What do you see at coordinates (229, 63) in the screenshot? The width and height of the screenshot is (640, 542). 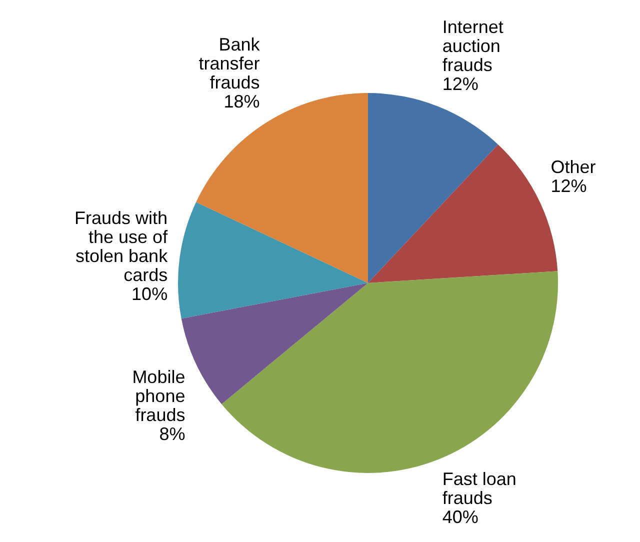 I see `slice-label: Bank transfer frauds` at bounding box center [229, 63].